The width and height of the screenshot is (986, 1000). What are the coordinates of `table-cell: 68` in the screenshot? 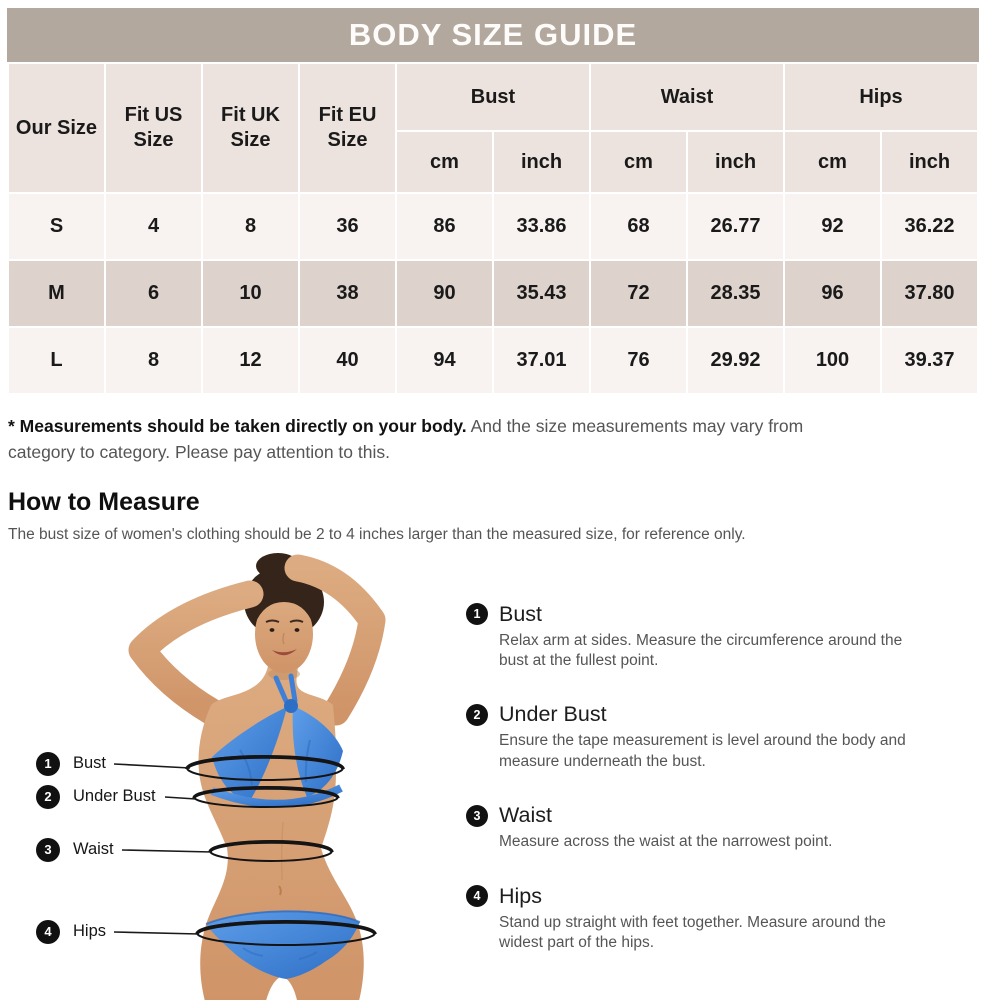 It's located at (638, 226).